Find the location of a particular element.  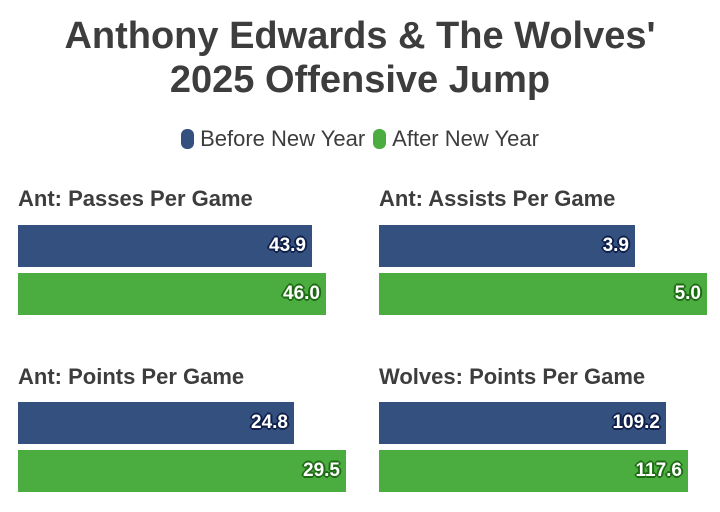

bar-label-passes-after: 46.0 is located at coordinates (301, 293).